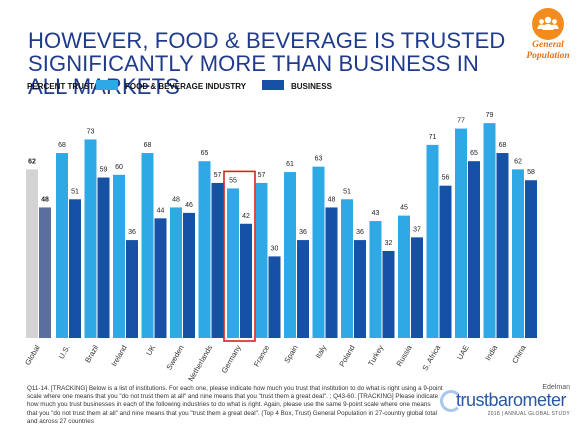  Describe the element at coordinates (347, 191) in the screenshot. I see `data-label-food-poland: 51` at that location.